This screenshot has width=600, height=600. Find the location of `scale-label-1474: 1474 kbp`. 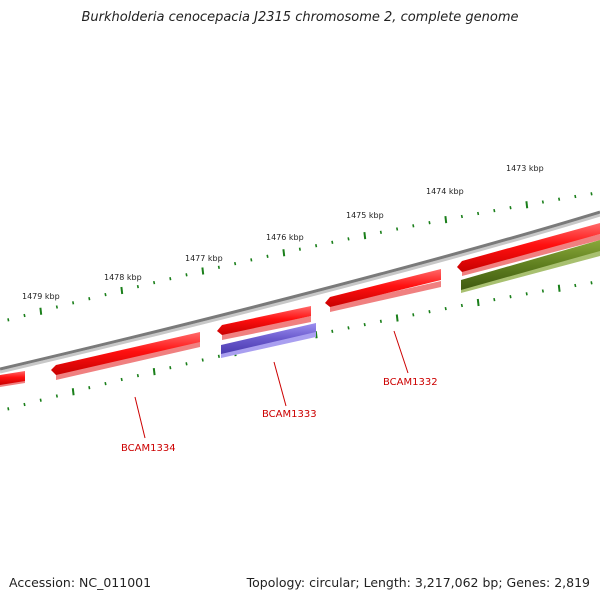

scale-label-1474: 1474 kbp is located at coordinates (445, 191).